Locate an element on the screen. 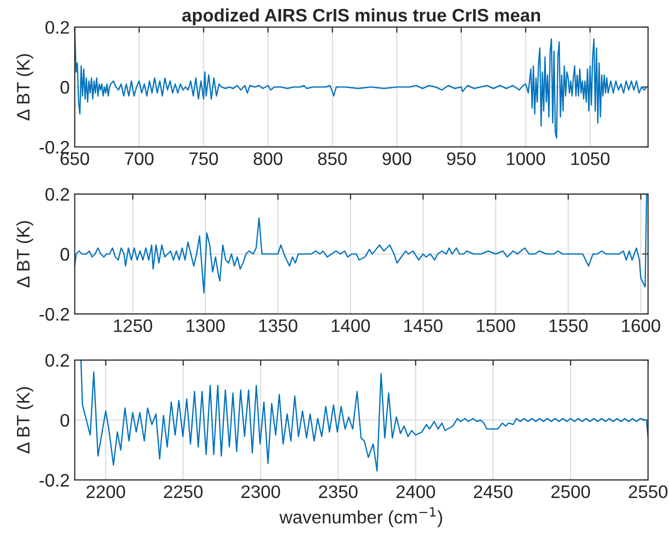 This screenshot has width=669, height=547. x-tick-label: 2250 is located at coordinates (183, 491).